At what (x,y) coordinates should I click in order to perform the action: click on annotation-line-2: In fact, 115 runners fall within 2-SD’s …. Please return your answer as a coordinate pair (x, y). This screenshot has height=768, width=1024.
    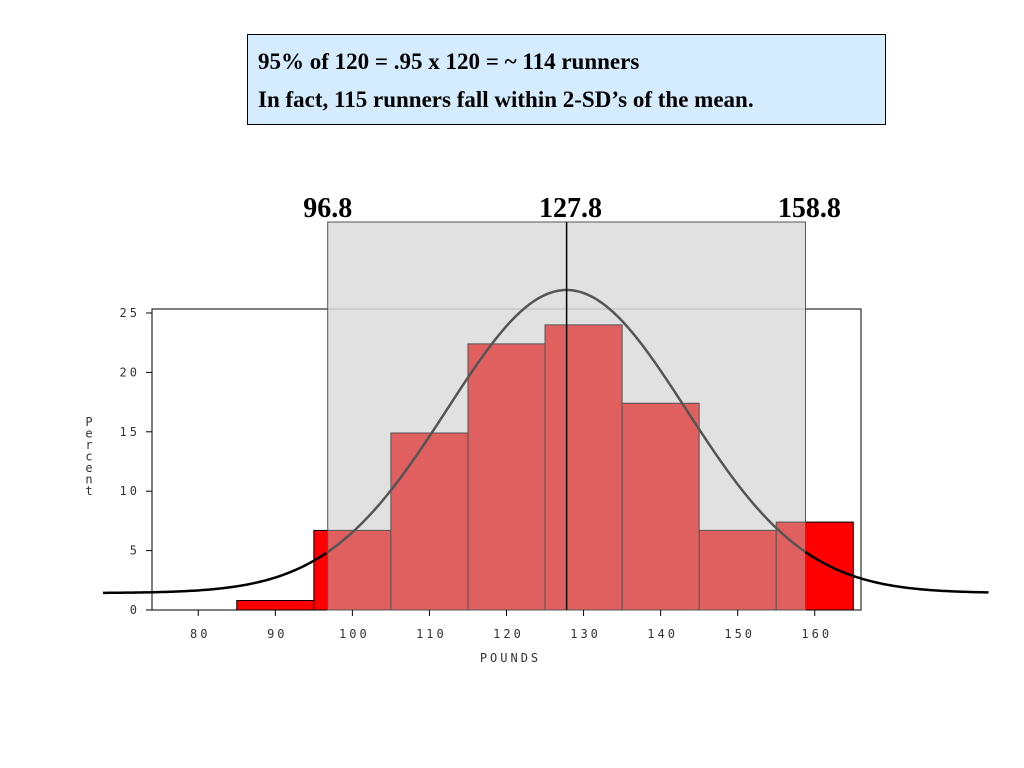
    Looking at the image, I should click on (506, 99).